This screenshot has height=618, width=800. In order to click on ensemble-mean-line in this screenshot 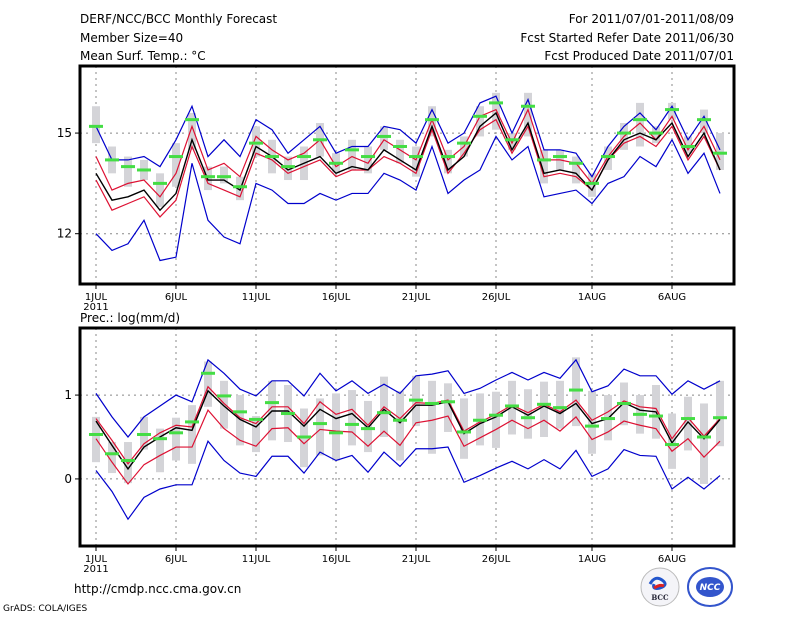, I will do `click(408, 161)`.